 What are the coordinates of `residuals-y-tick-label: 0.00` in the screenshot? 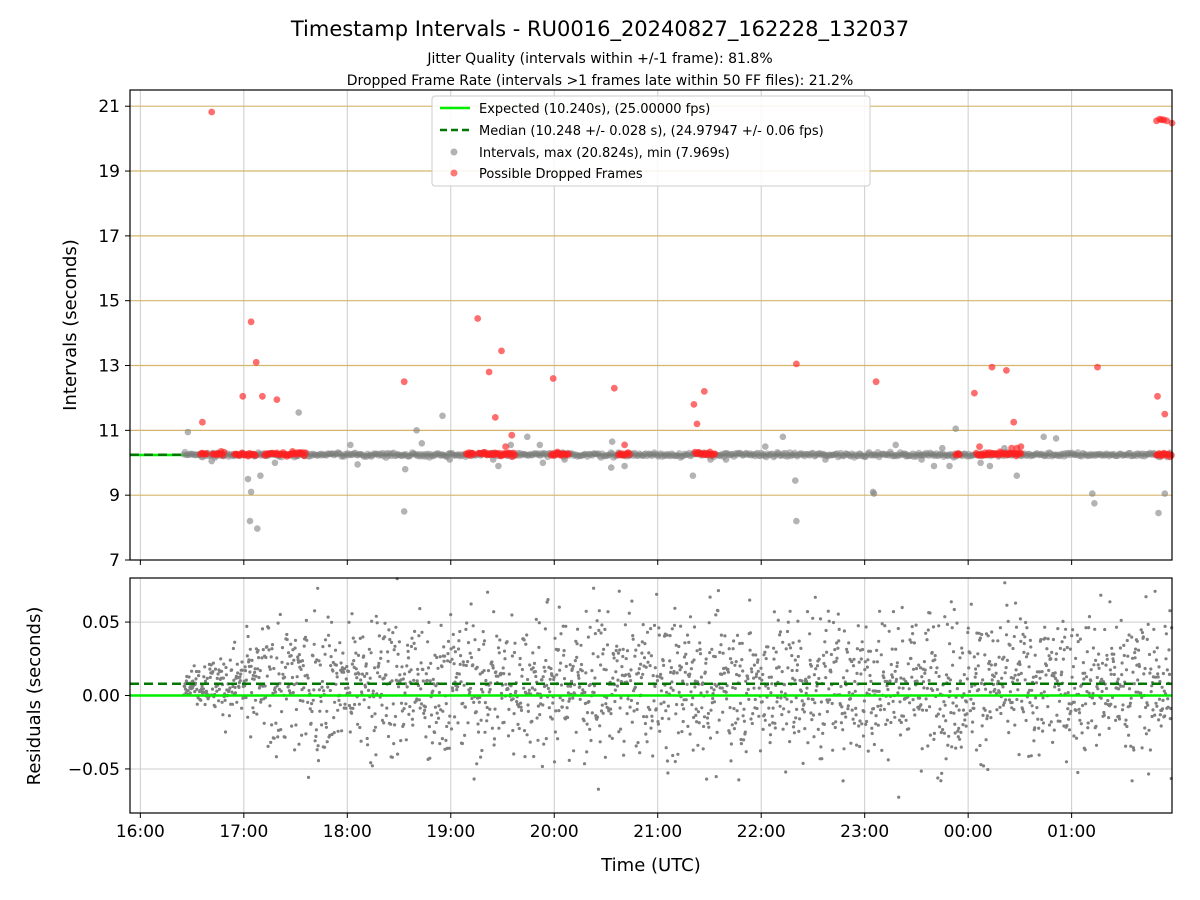 It's located at (101, 697).